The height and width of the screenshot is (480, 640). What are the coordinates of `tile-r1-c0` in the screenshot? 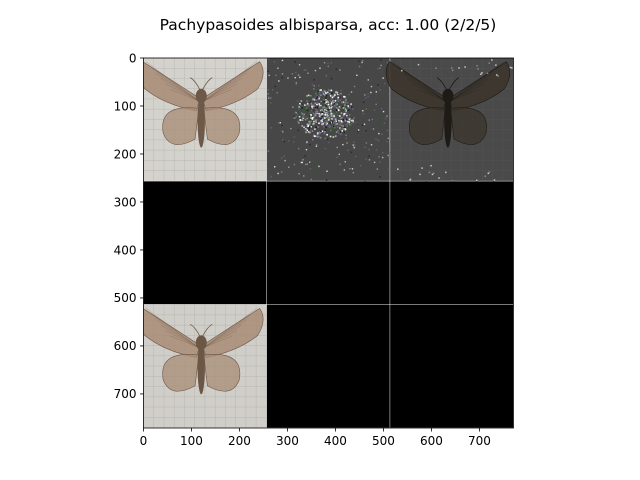 It's located at (205, 243).